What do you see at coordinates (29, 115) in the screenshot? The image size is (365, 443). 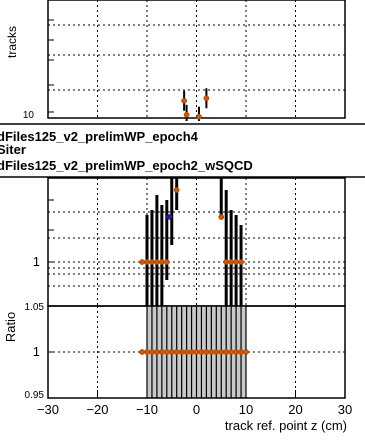 I see `top-ytick-label: 10` at bounding box center [29, 115].